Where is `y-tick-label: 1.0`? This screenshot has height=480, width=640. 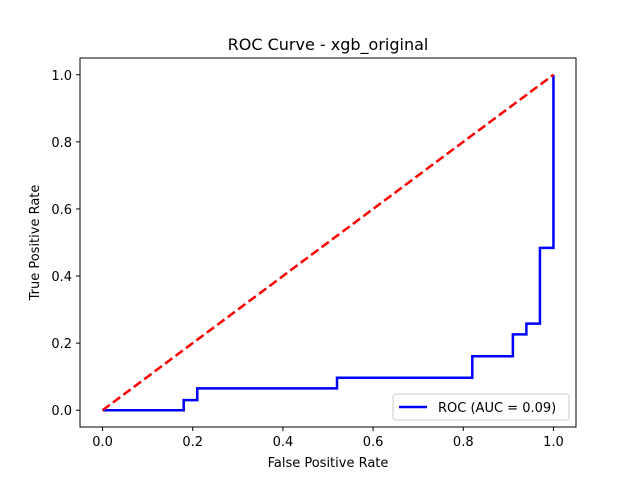 y-tick-label: 1.0 is located at coordinates (61, 76).